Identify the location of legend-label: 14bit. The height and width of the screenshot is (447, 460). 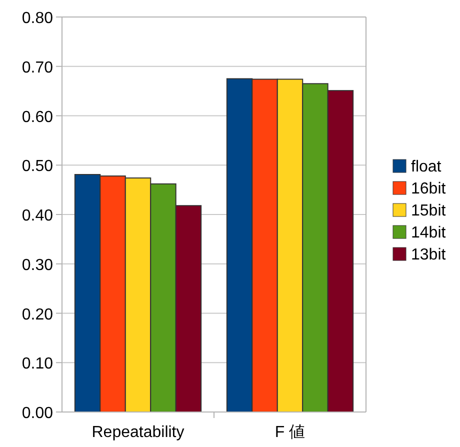
(428, 233).